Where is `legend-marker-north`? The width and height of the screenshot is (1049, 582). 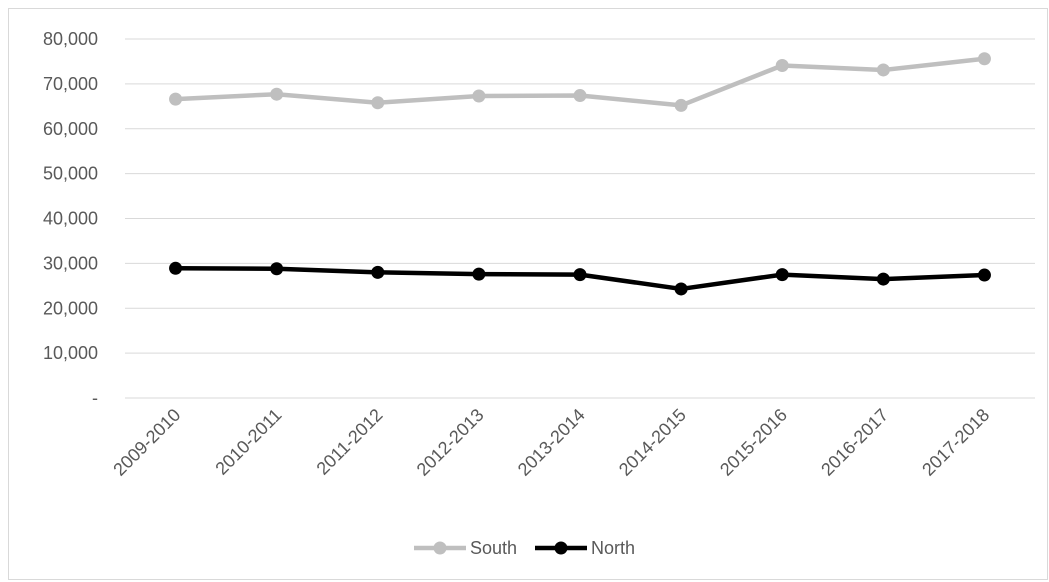
legend-marker-north is located at coordinates (561, 548).